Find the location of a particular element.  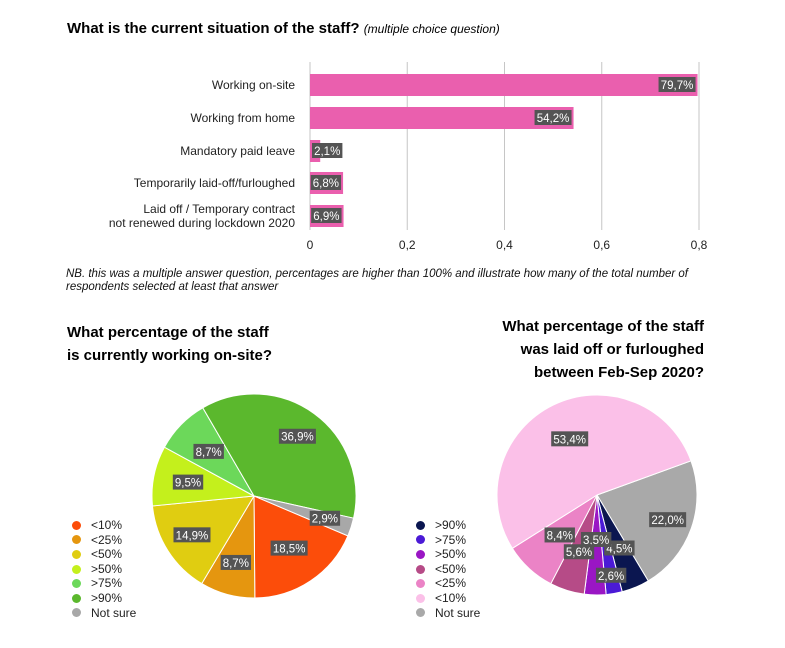

bar-data-label-text: 6,9% is located at coordinates (326, 217).